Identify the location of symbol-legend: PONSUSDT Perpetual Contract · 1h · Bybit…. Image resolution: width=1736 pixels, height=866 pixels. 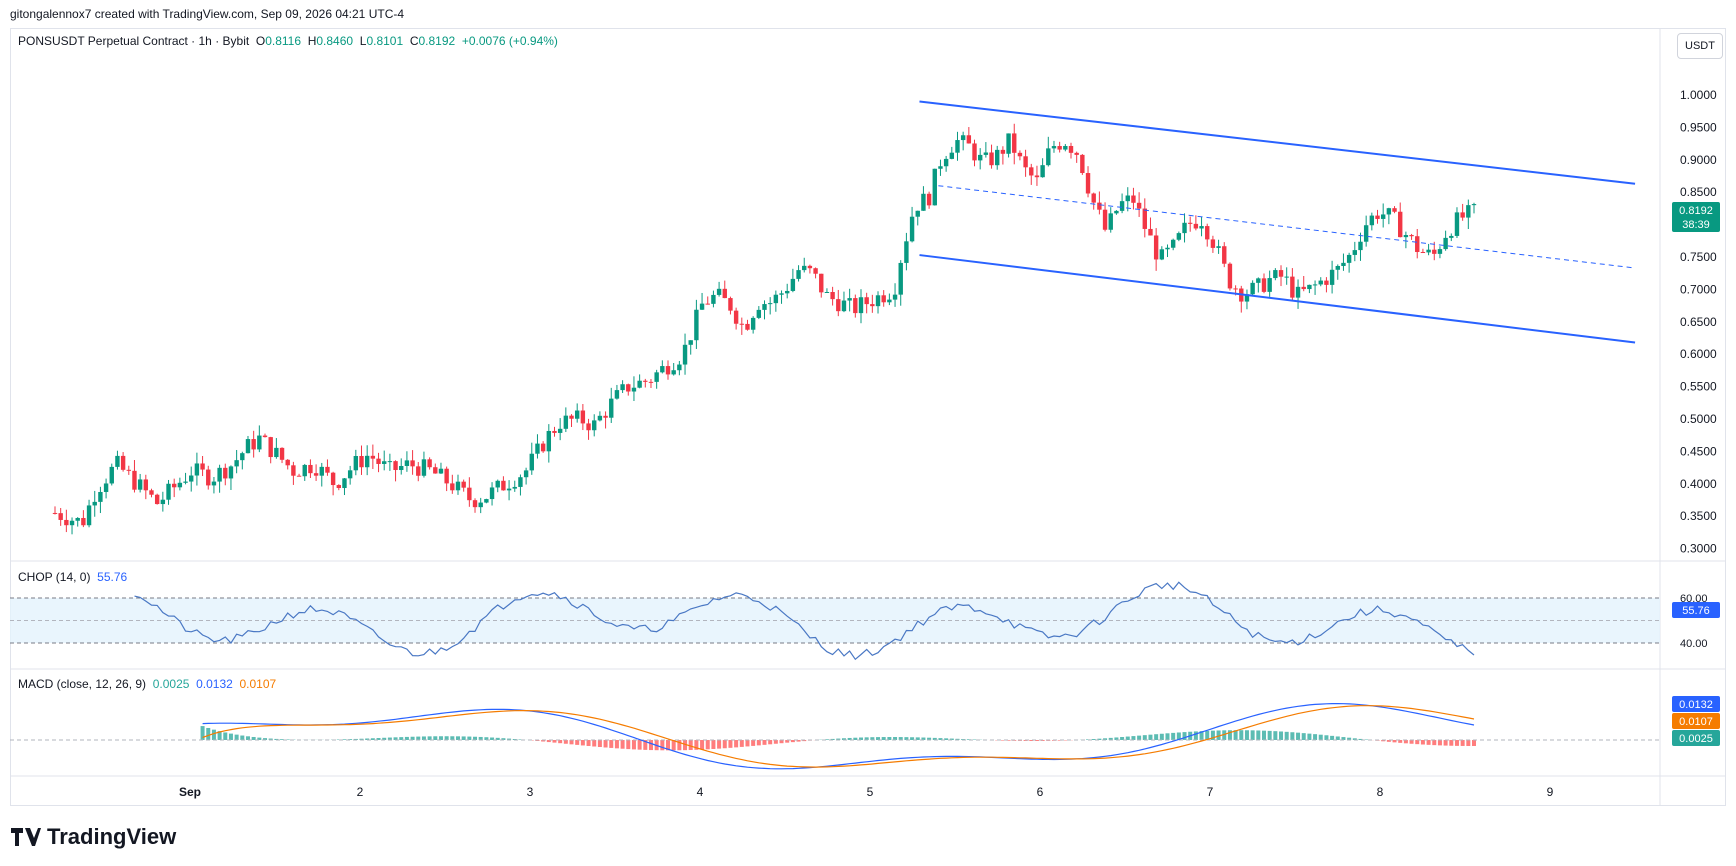
(288, 41).